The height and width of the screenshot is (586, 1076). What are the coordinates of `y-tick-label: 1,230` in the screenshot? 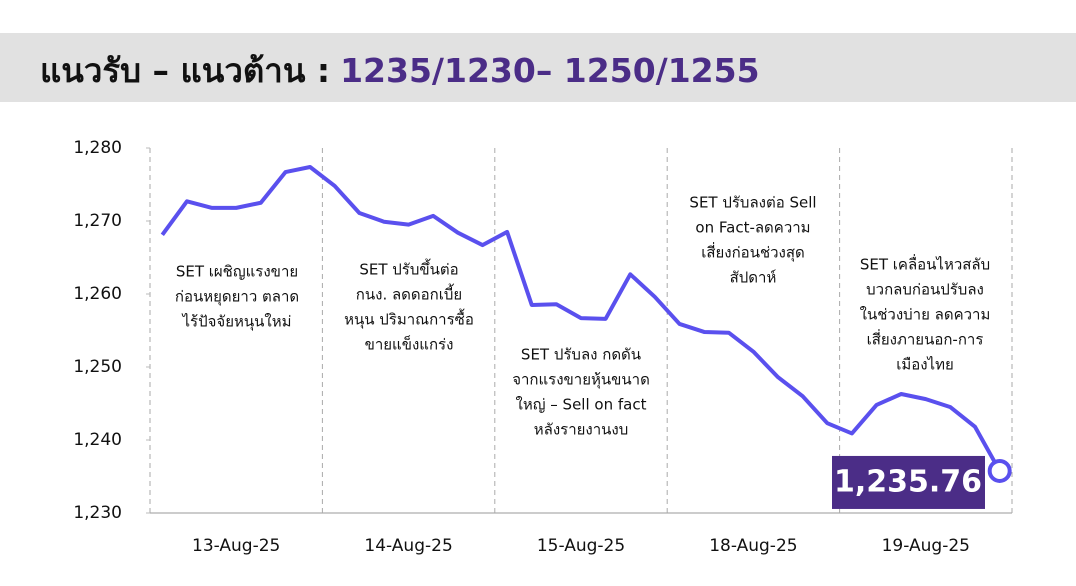 It's located at (97, 513).